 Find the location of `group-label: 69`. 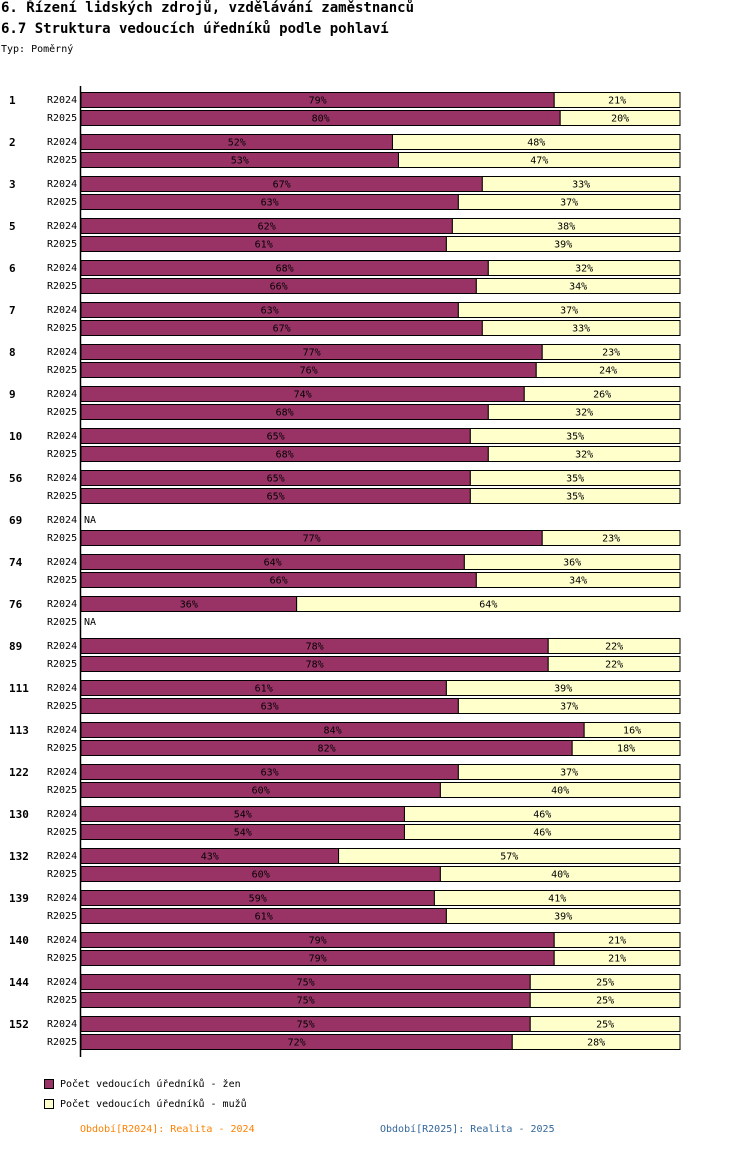

group-label: 69 is located at coordinates (15, 520).